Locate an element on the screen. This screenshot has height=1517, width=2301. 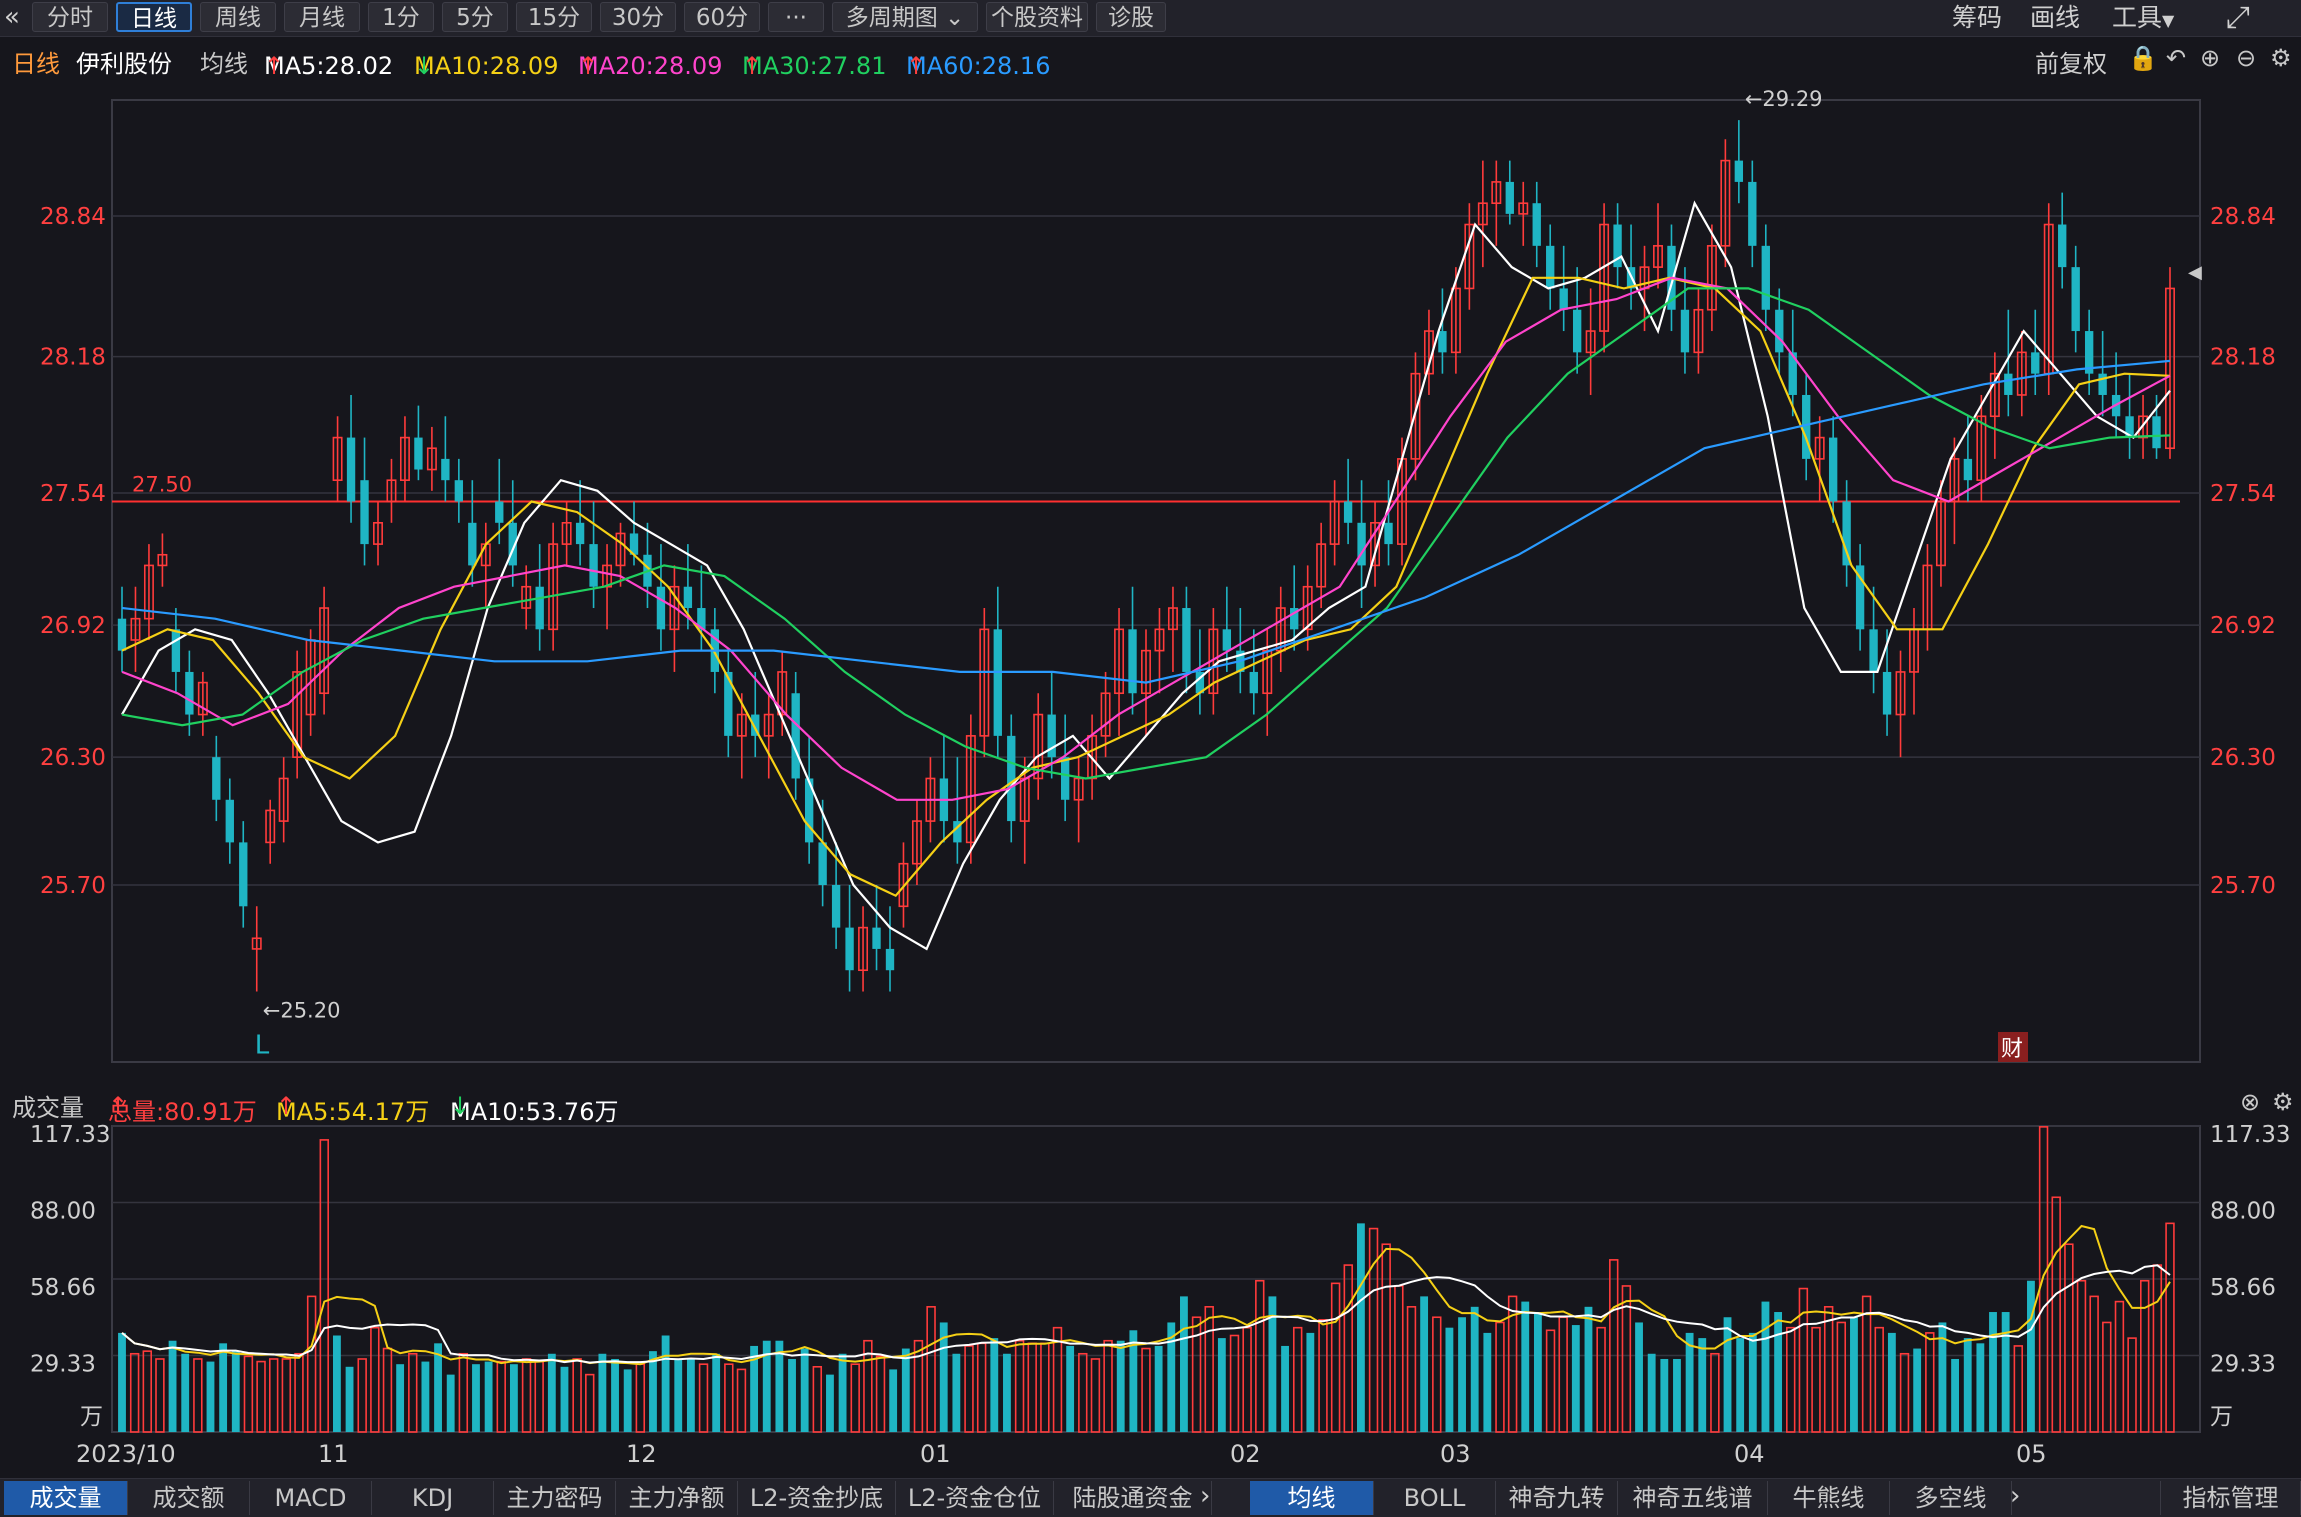
tools-button: 工具▼ is located at coordinates (2143, 18).